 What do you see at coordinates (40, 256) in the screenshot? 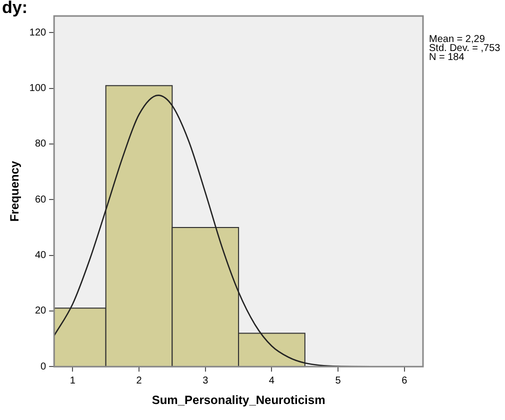
I see `y-tick-label: 40` at bounding box center [40, 256].